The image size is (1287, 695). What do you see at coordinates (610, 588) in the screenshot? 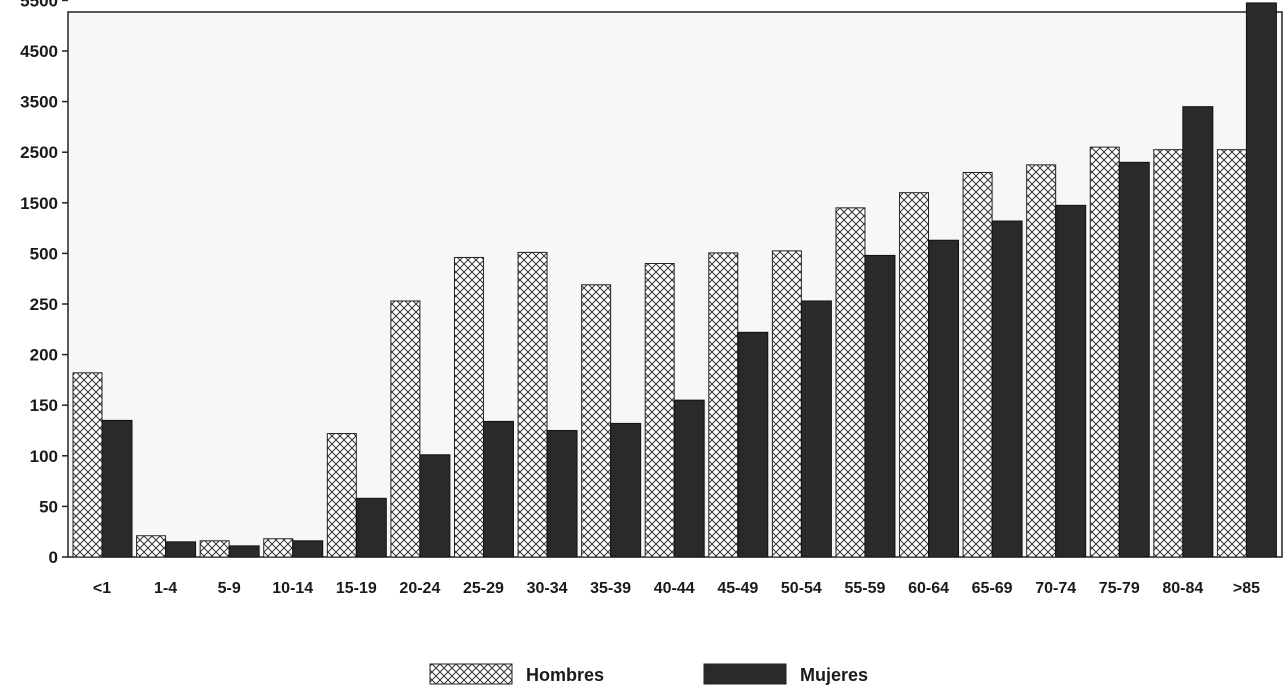
I see `x-tick-label: 35-39` at bounding box center [610, 588].